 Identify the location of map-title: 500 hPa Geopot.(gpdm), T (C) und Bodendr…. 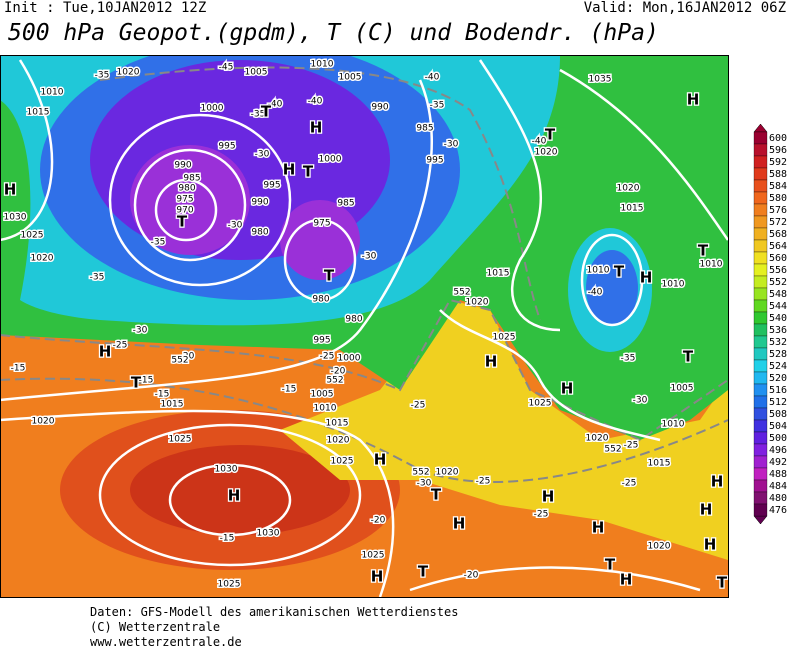
(333, 33).